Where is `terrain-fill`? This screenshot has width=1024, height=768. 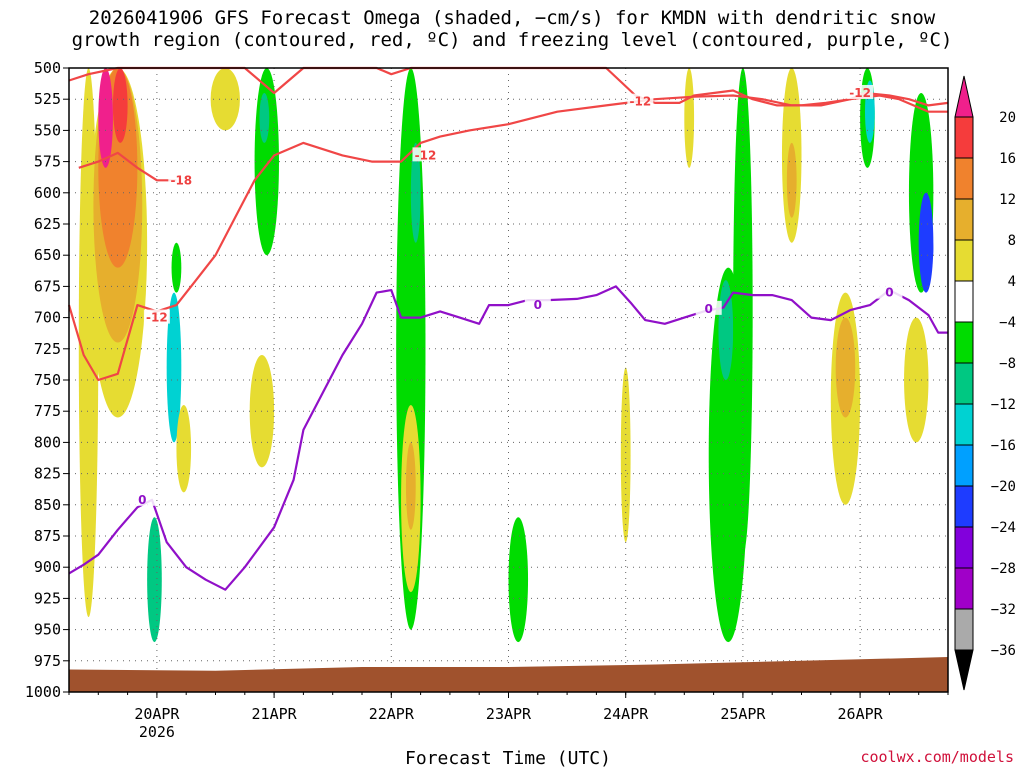
terrain-fill is located at coordinates (508, 674).